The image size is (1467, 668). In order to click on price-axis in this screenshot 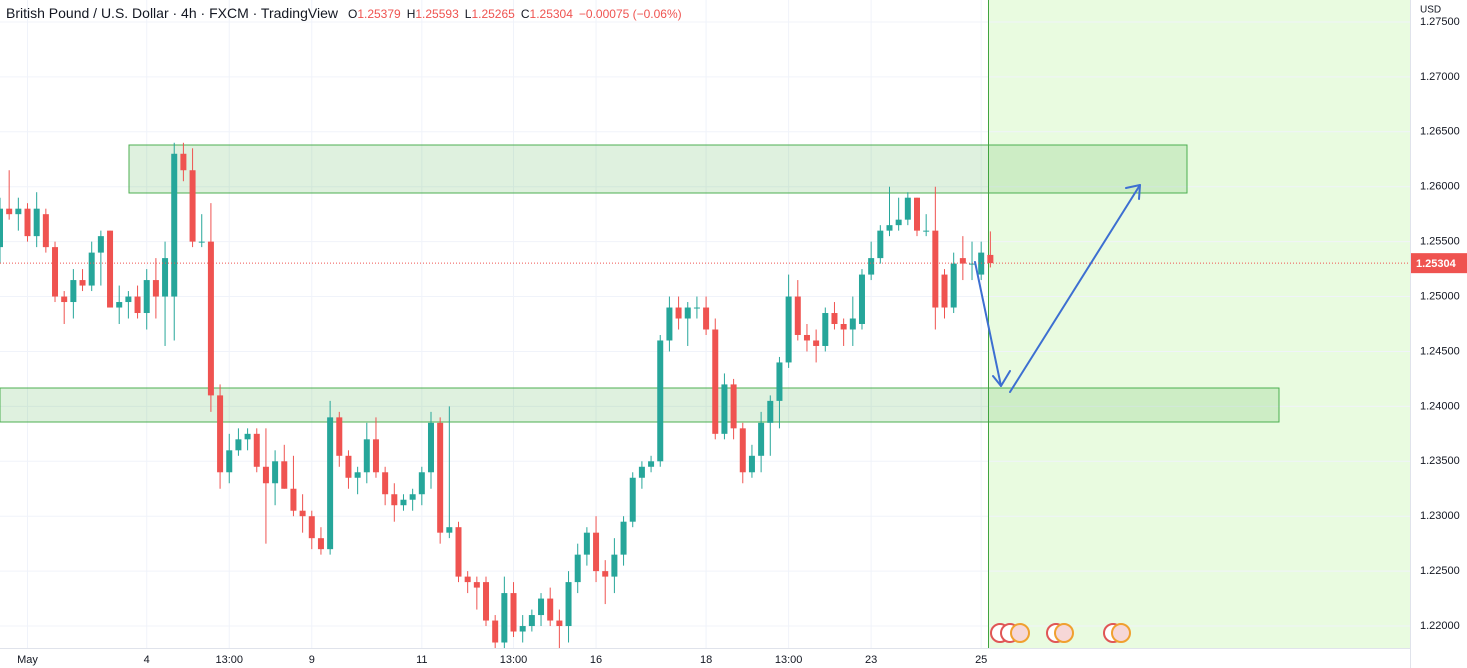, I will do `click(1438, 334)`.